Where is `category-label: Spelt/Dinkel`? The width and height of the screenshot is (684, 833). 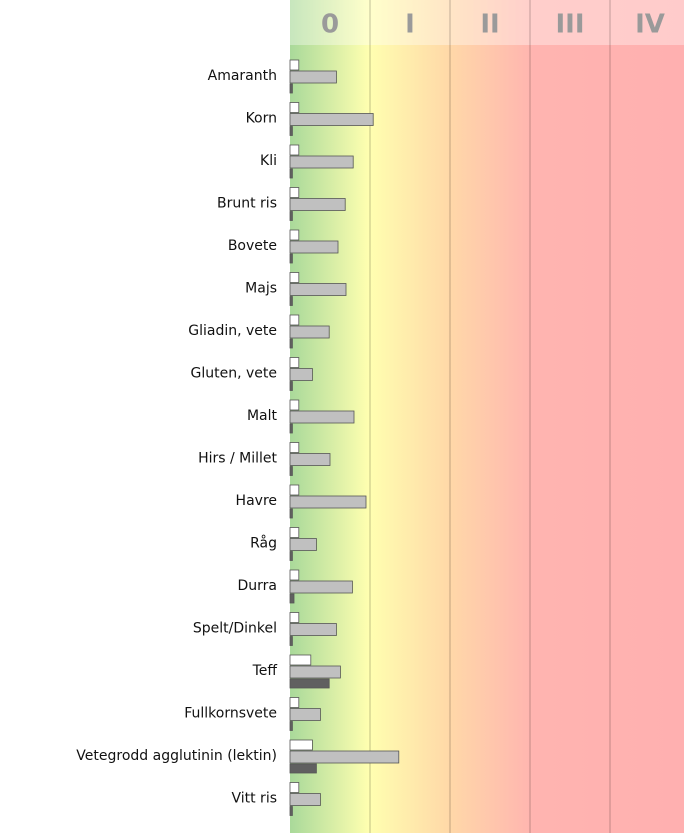 category-label: Spelt/Dinkel is located at coordinates (235, 629).